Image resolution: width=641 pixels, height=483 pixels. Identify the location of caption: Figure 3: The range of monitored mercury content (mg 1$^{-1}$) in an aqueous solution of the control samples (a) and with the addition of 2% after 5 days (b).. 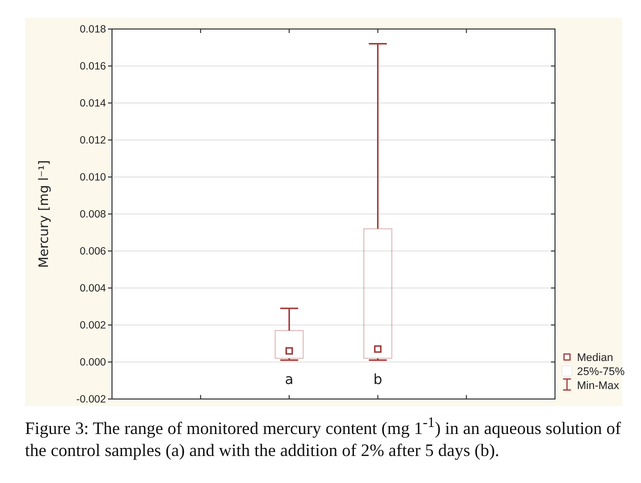
(323, 438).